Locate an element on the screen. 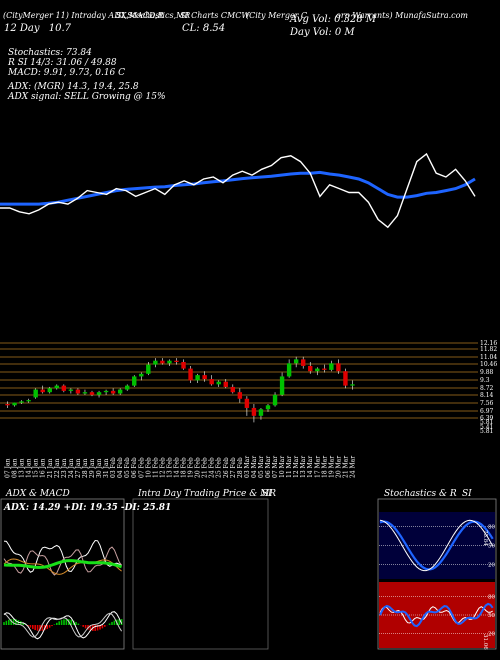  close-label-wrap: CL: 8.54 is located at coordinates (203, 28).